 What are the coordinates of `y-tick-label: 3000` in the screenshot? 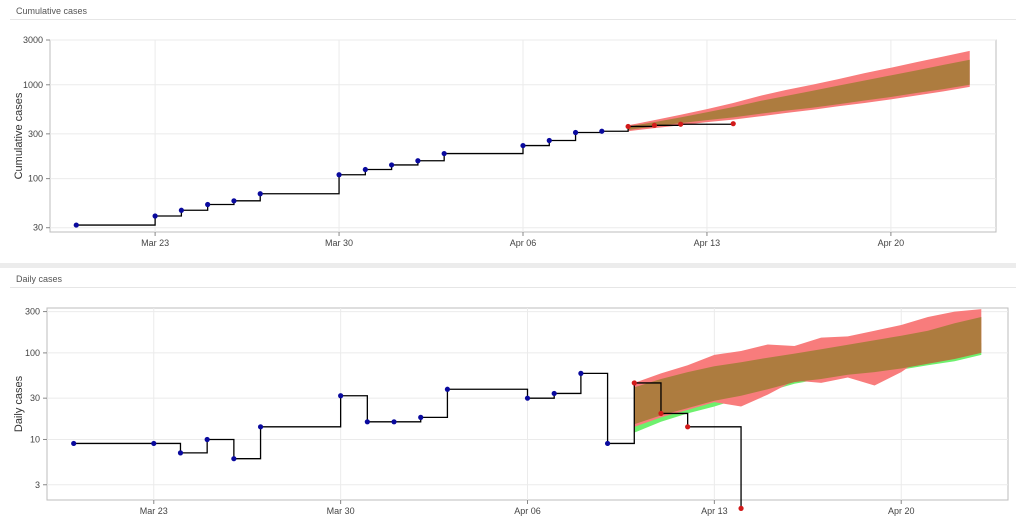 It's located at (33, 40).